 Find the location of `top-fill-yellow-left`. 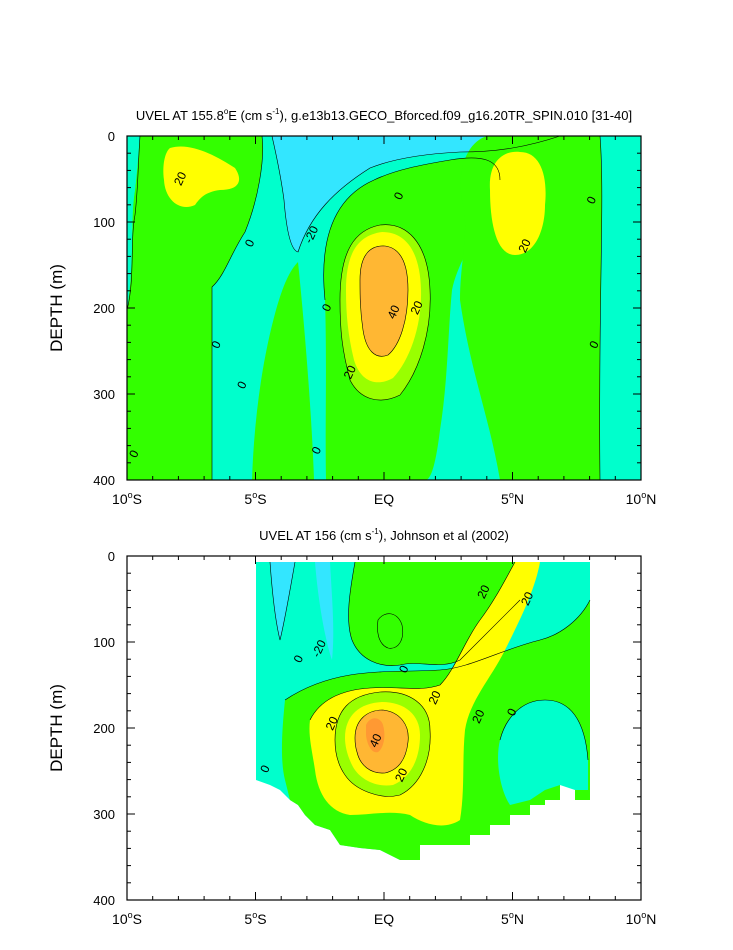

top-fill-yellow-left is located at coordinates (201, 177).